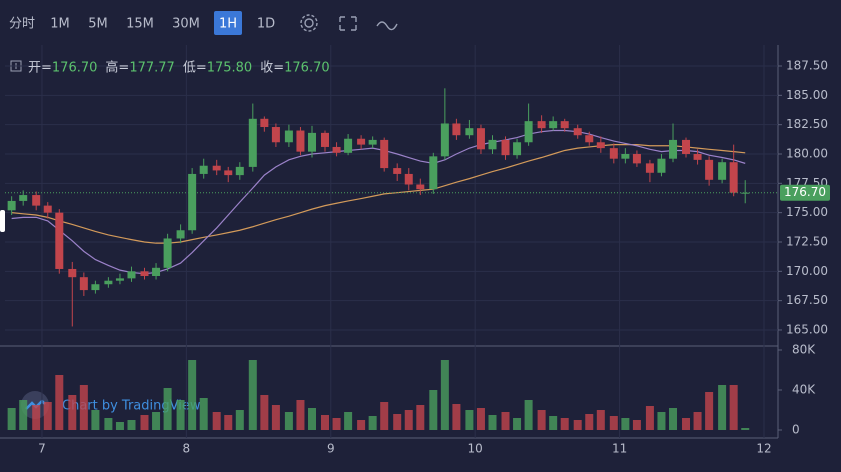 The height and width of the screenshot is (472, 841). Describe the element at coordinates (807, 66) in the screenshot. I see `y-tick-label: 187.50` at that location.